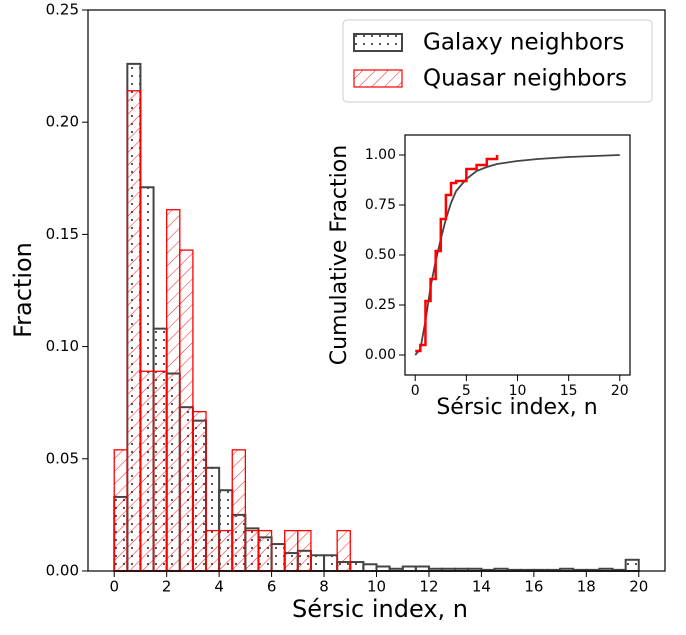 This screenshot has width=686, height=635. What do you see at coordinates (533, 587) in the screenshot?
I see `x-tick-label: 16` at bounding box center [533, 587].